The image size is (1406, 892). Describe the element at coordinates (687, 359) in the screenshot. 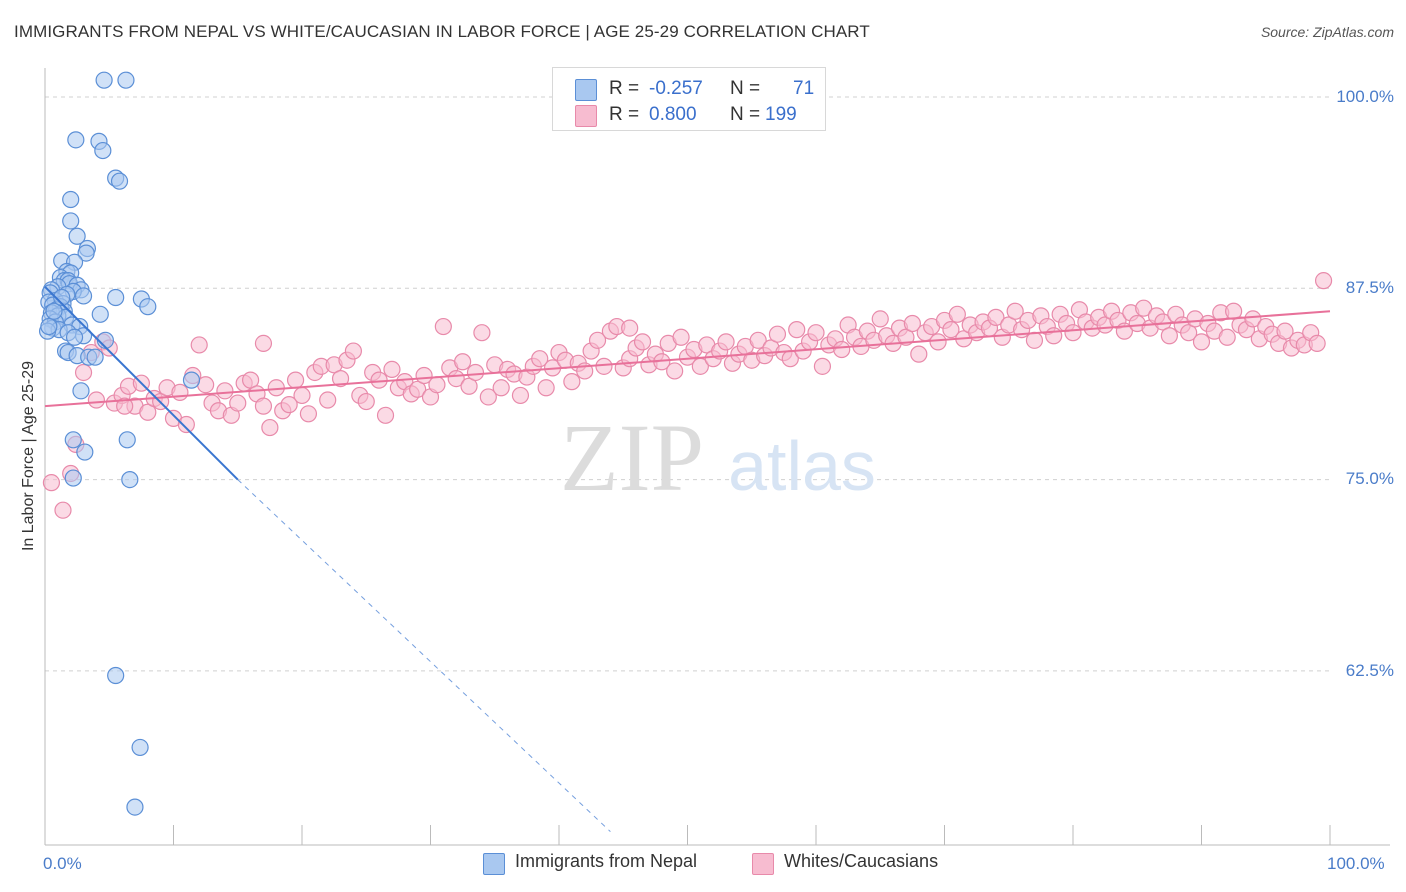

I see `white-trend-line` at that location.